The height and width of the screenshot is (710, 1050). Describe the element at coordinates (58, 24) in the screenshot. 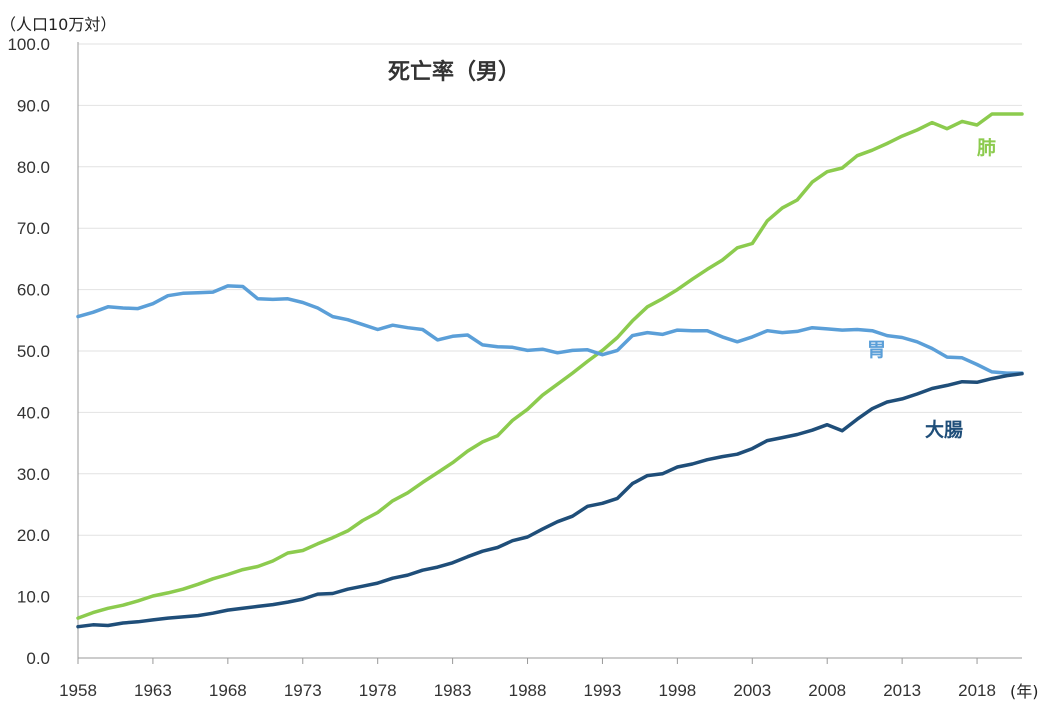

I see `y-axis-unit-label: （人口10万対）` at that location.